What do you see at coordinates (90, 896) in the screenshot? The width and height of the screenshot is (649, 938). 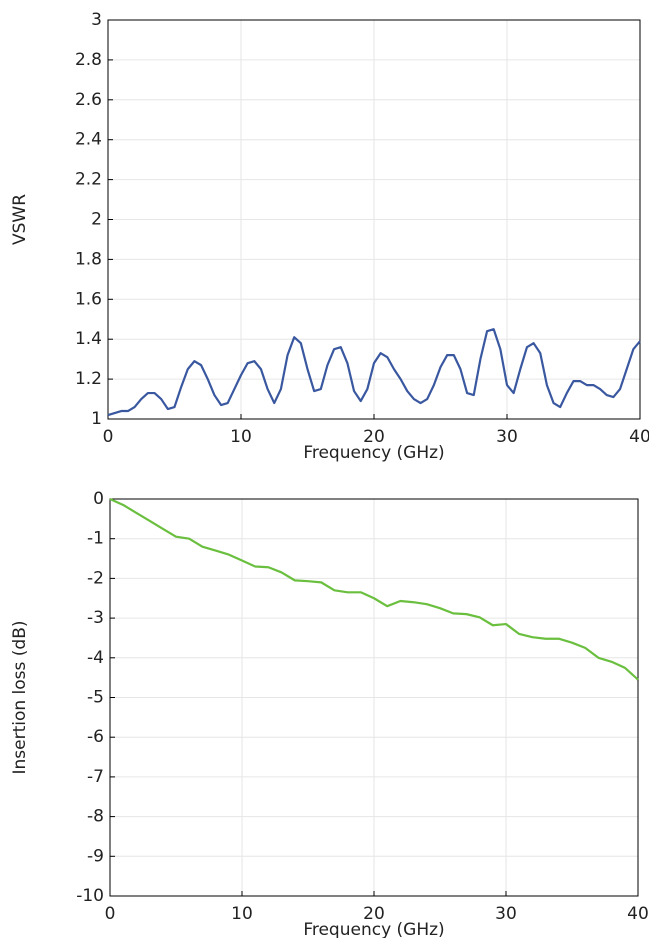 I see `y-tick-label: -10` at bounding box center [90, 896].